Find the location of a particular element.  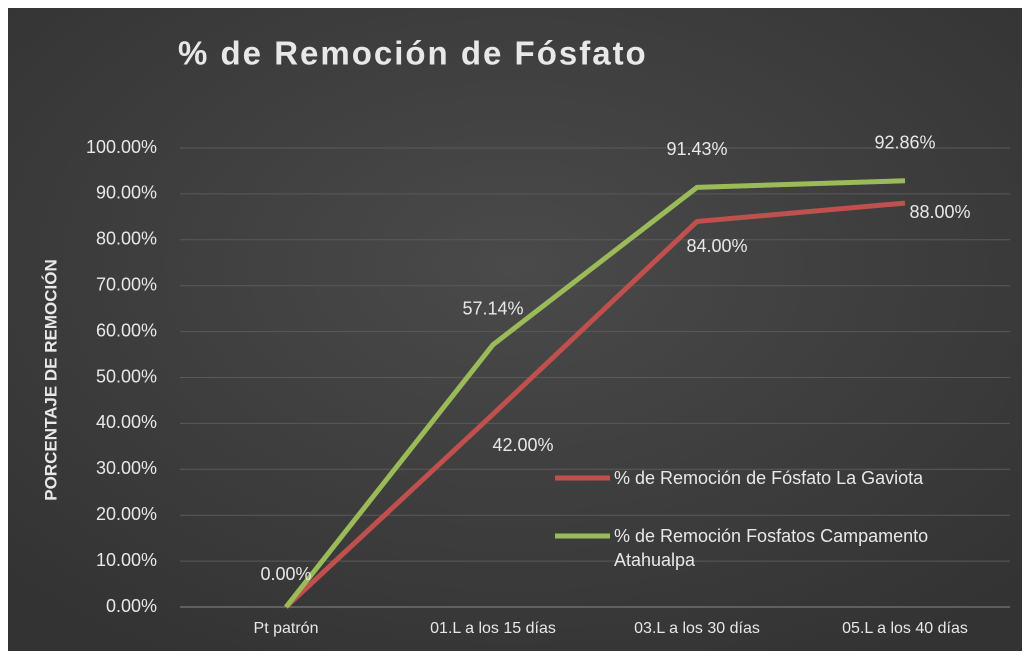

y-tick-label: 100.00% is located at coordinates (121, 147).